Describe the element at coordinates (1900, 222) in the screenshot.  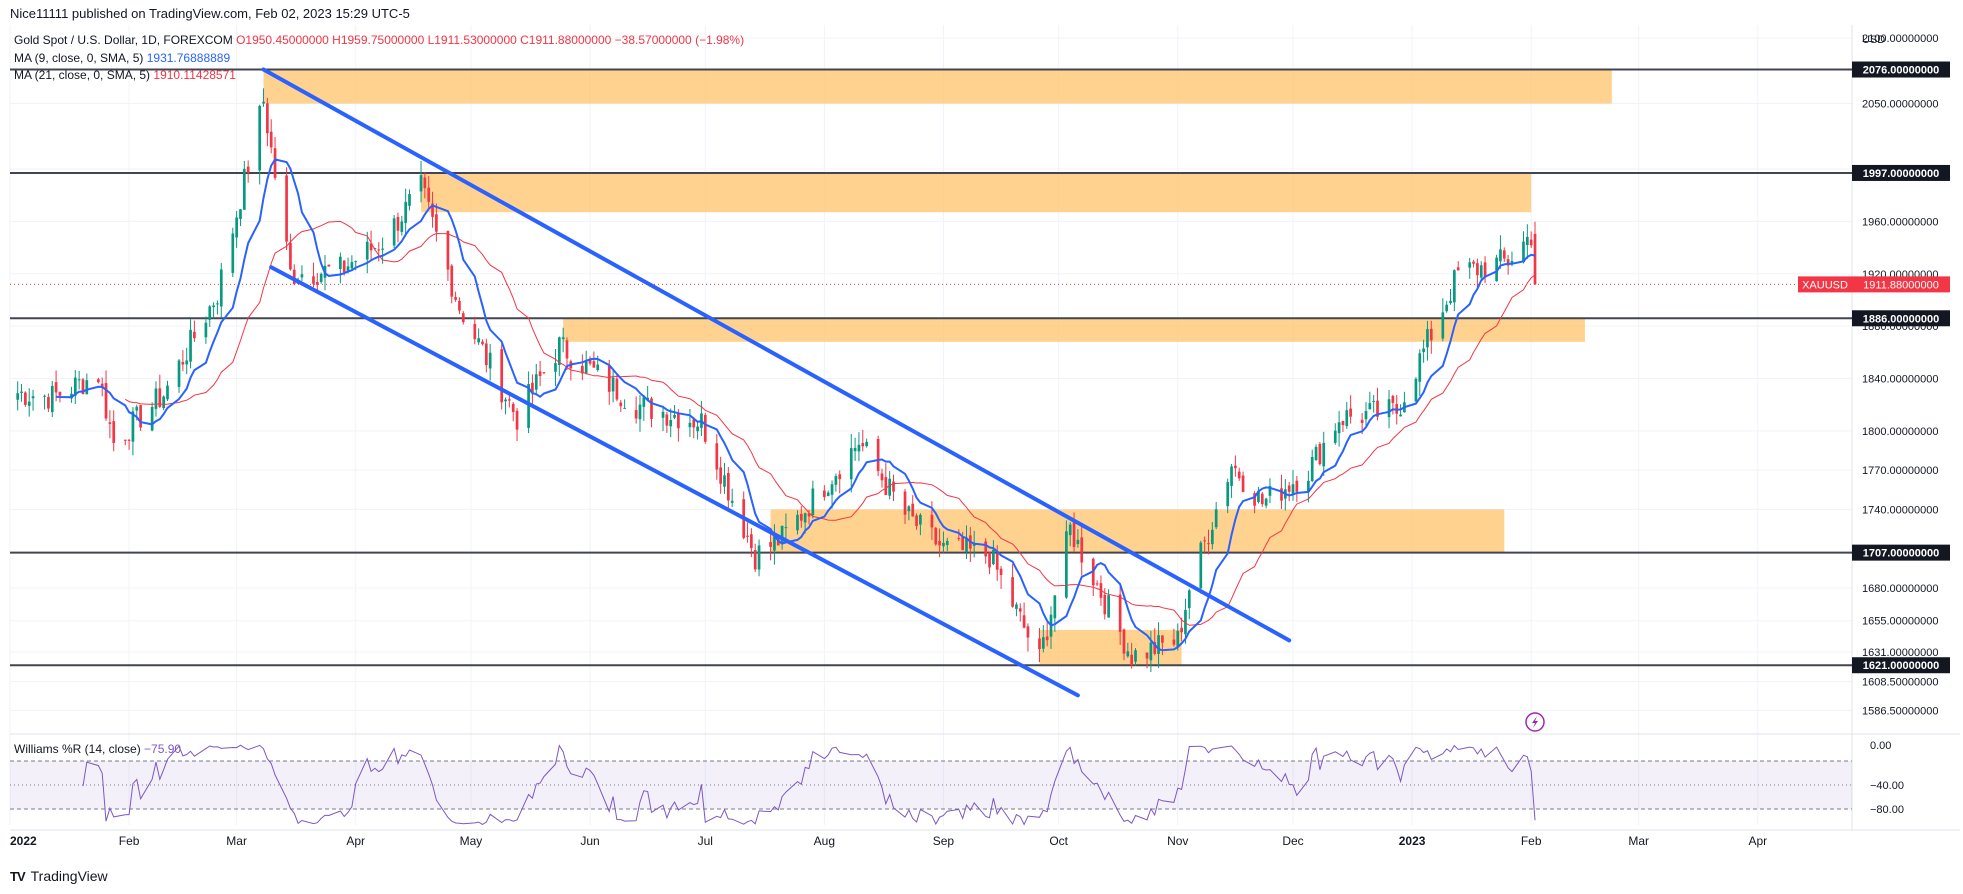
I see `price-tick-label: 1960.00000000` at that location.